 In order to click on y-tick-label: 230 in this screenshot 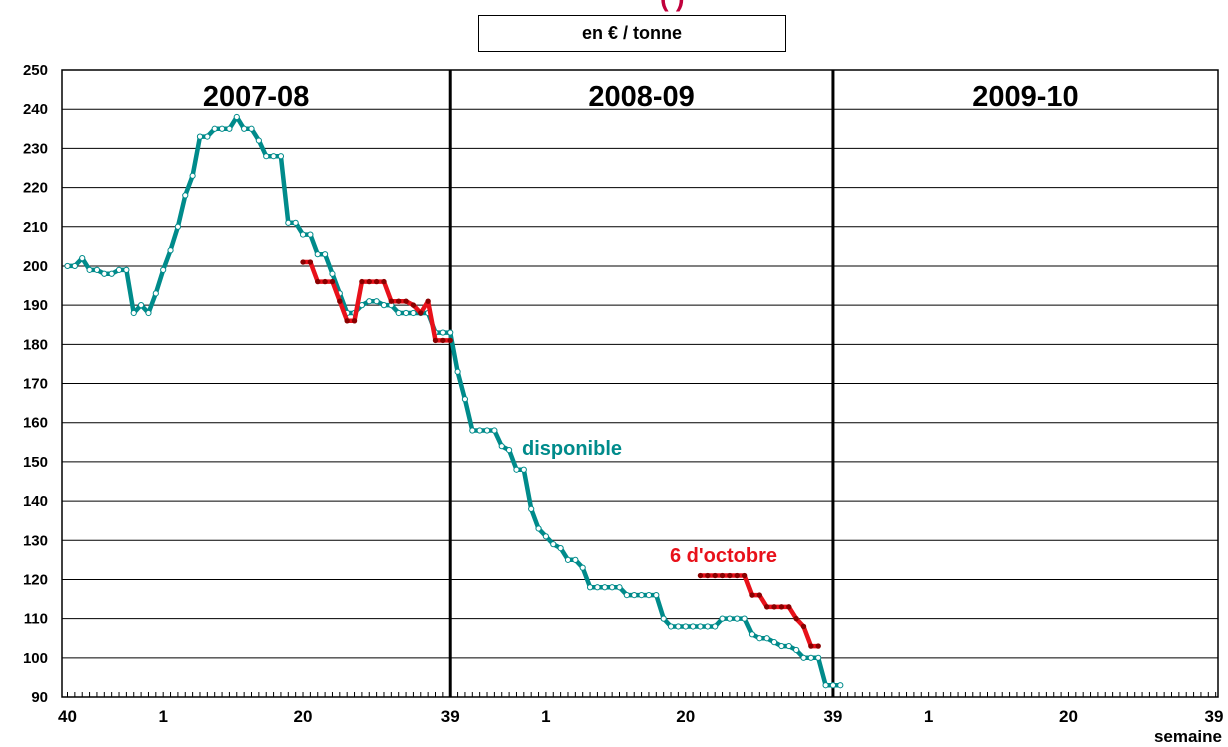, I will do `click(35, 148)`.